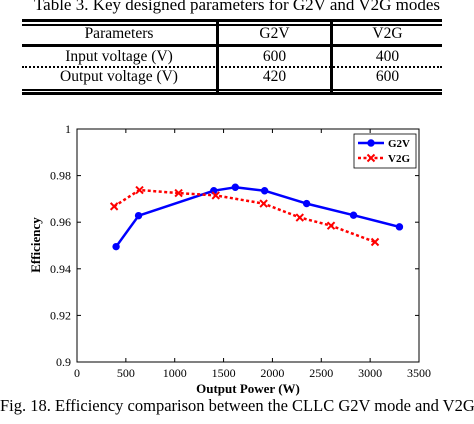 Image resolution: width=474 pixels, height=424 pixels. What do you see at coordinates (232, 25) in the screenshot?
I see `table-top-rule-inner` at bounding box center [232, 25].